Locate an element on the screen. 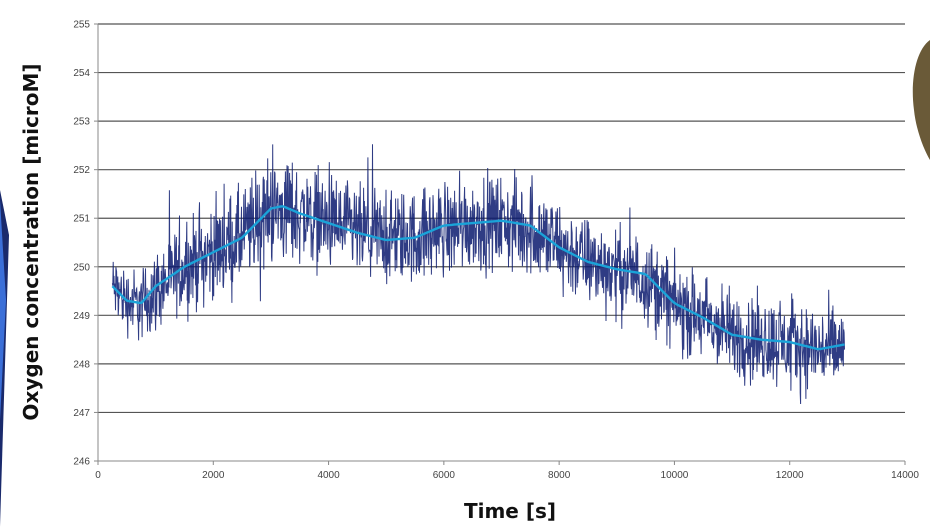 The width and height of the screenshot is (930, 527). x-tick-label: 6000 is located at coordinates (444, 475).